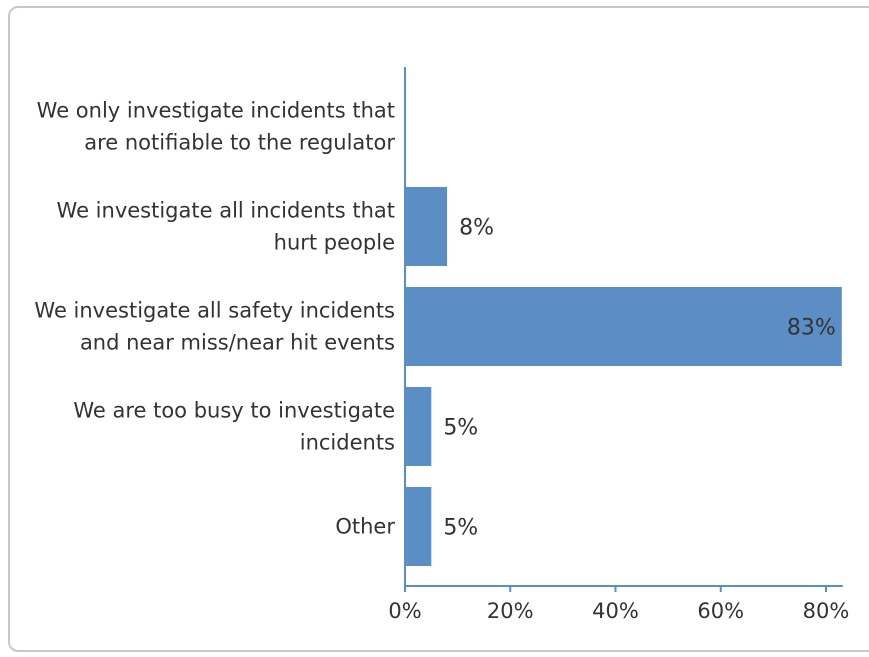 The image size is (869, 657). What do you see at coordinates (615, 611) in the screenshot?
I see `x-tick-label: 40%` at bounding box center [615, 611].